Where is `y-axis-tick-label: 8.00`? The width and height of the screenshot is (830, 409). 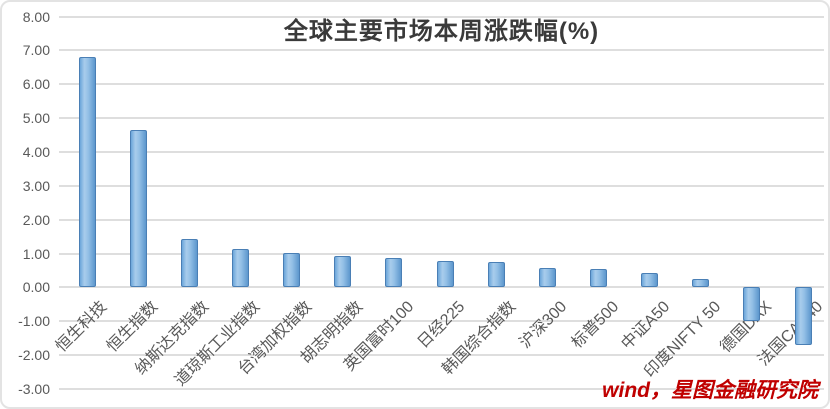 y-axis-tick-label: 8.00 is located at coordinates (36, 16).